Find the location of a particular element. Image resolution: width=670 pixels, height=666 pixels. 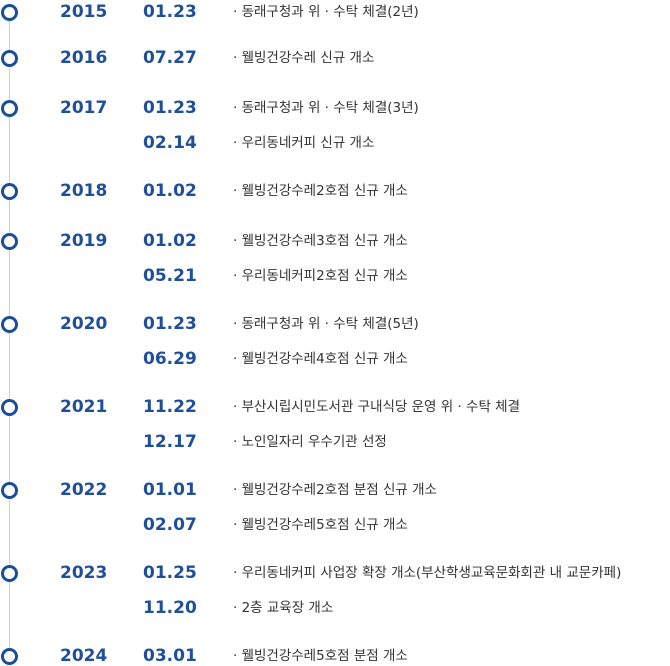

event-text: · 웰빙건강수레5호점 신규 개소 is located at coordinates (320, 525).